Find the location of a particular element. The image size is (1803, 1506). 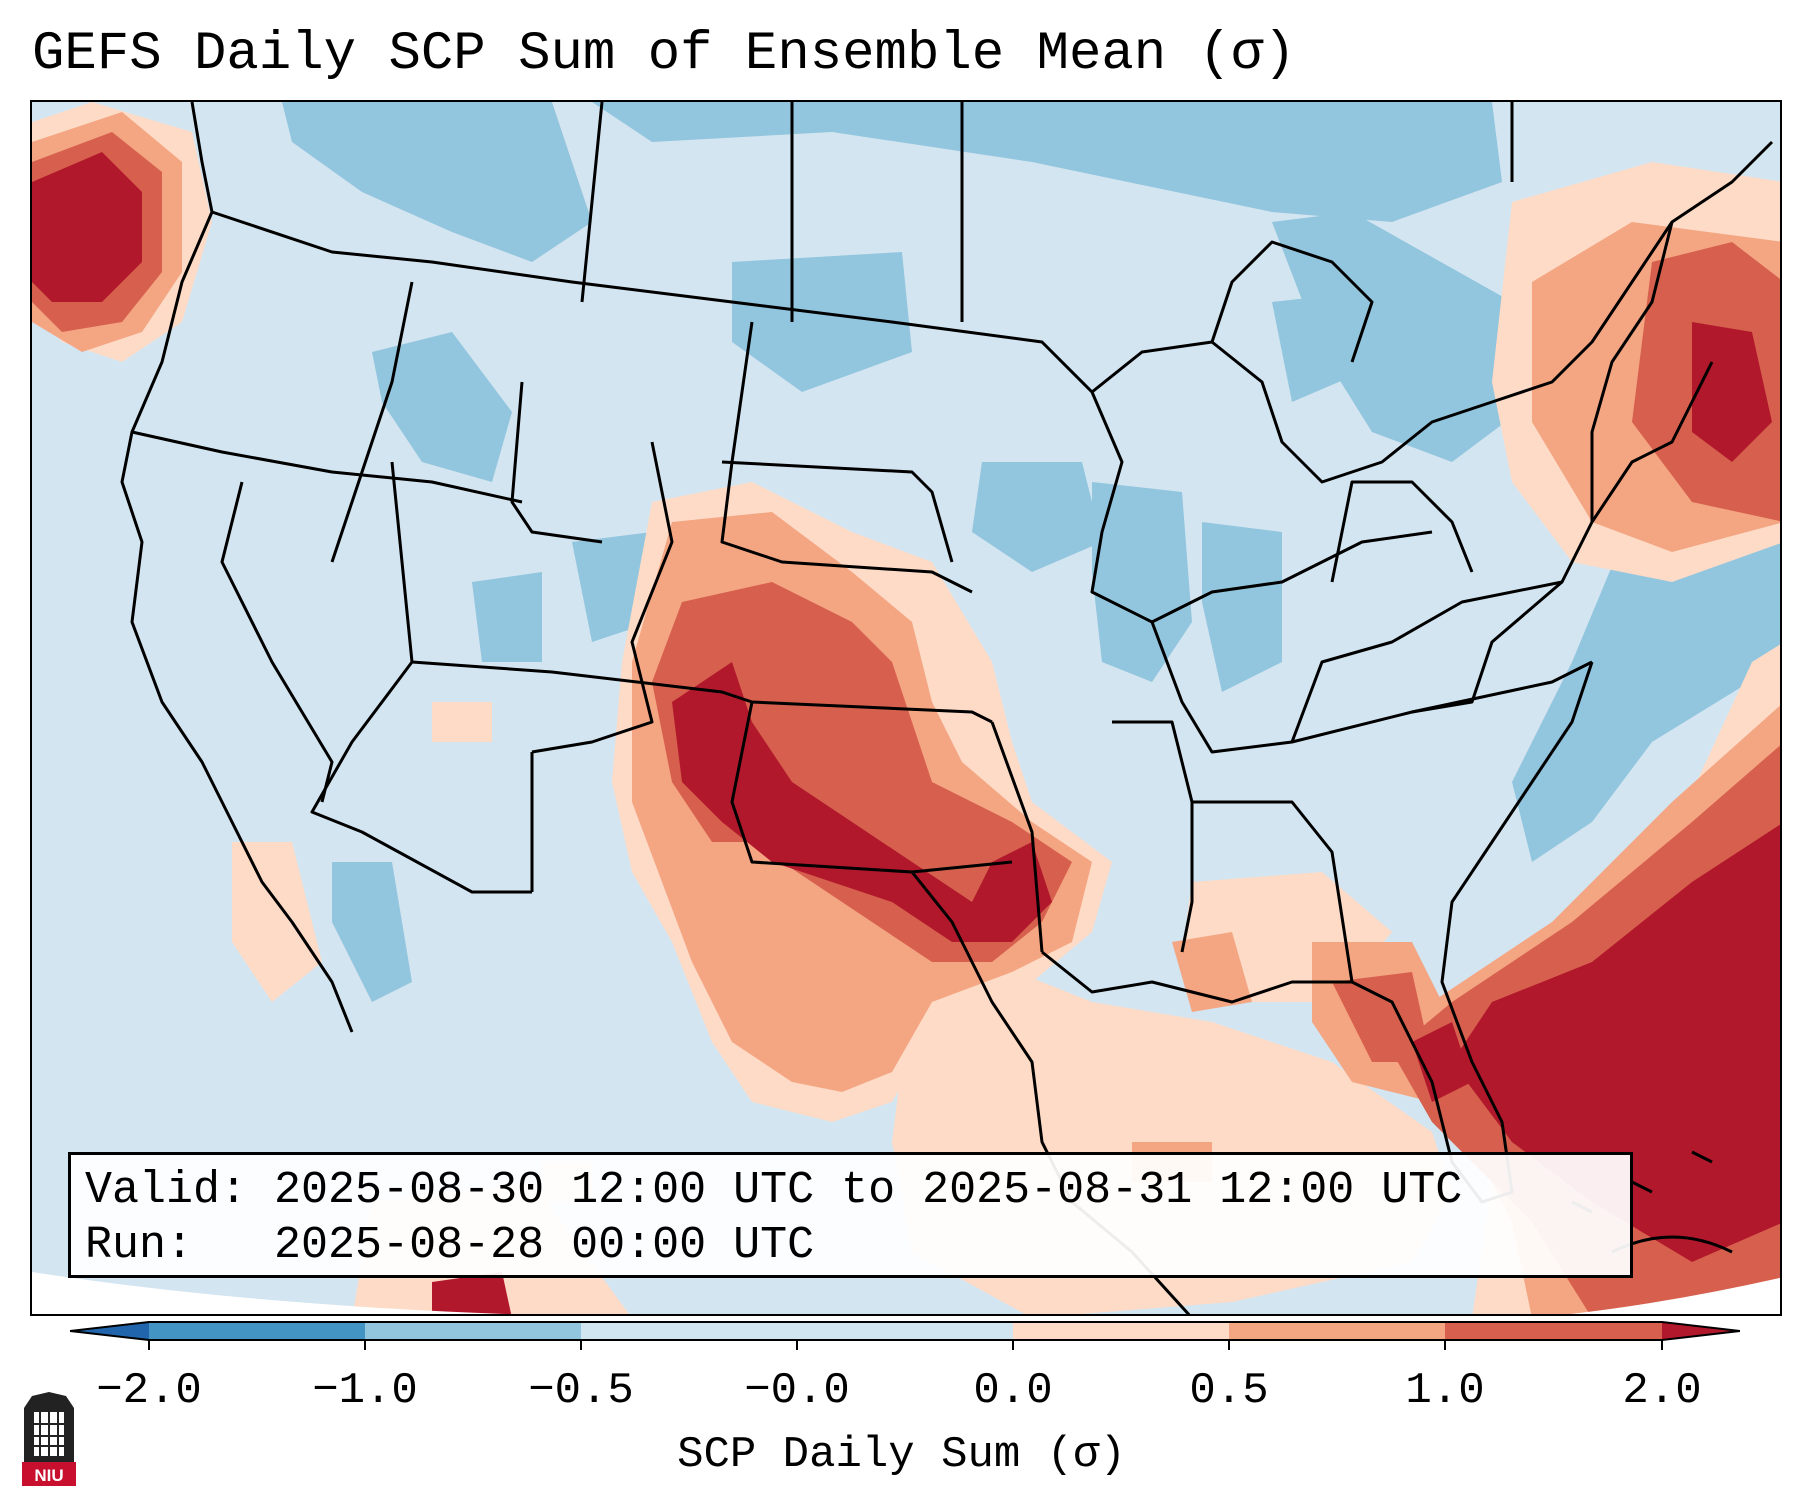

colorbar-over-extension is located at coordinates (1701, 1331).